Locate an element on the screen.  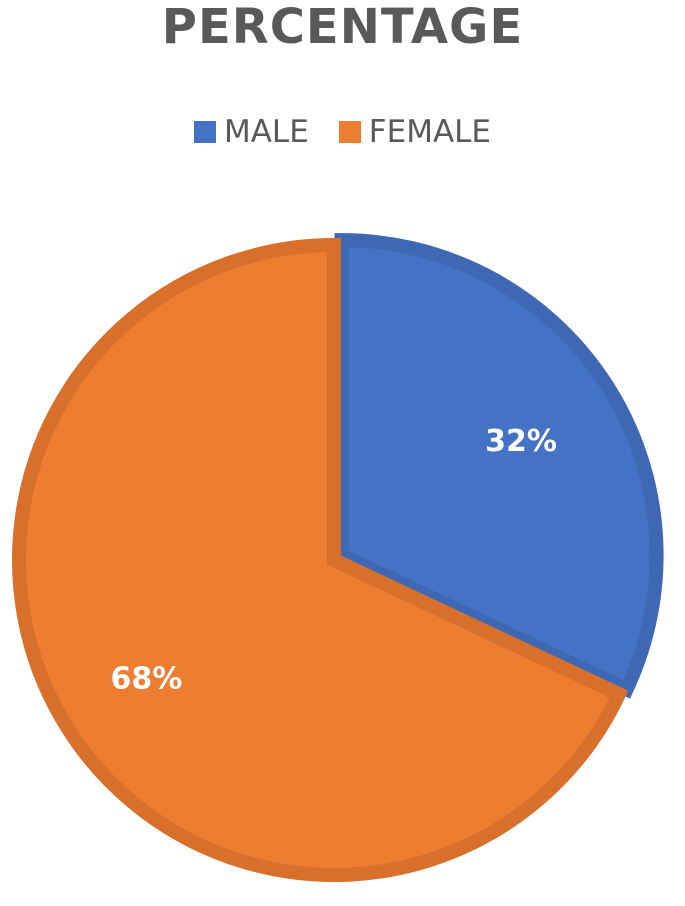
legend: MALE FEMALE is located at coordinates (342, 132).